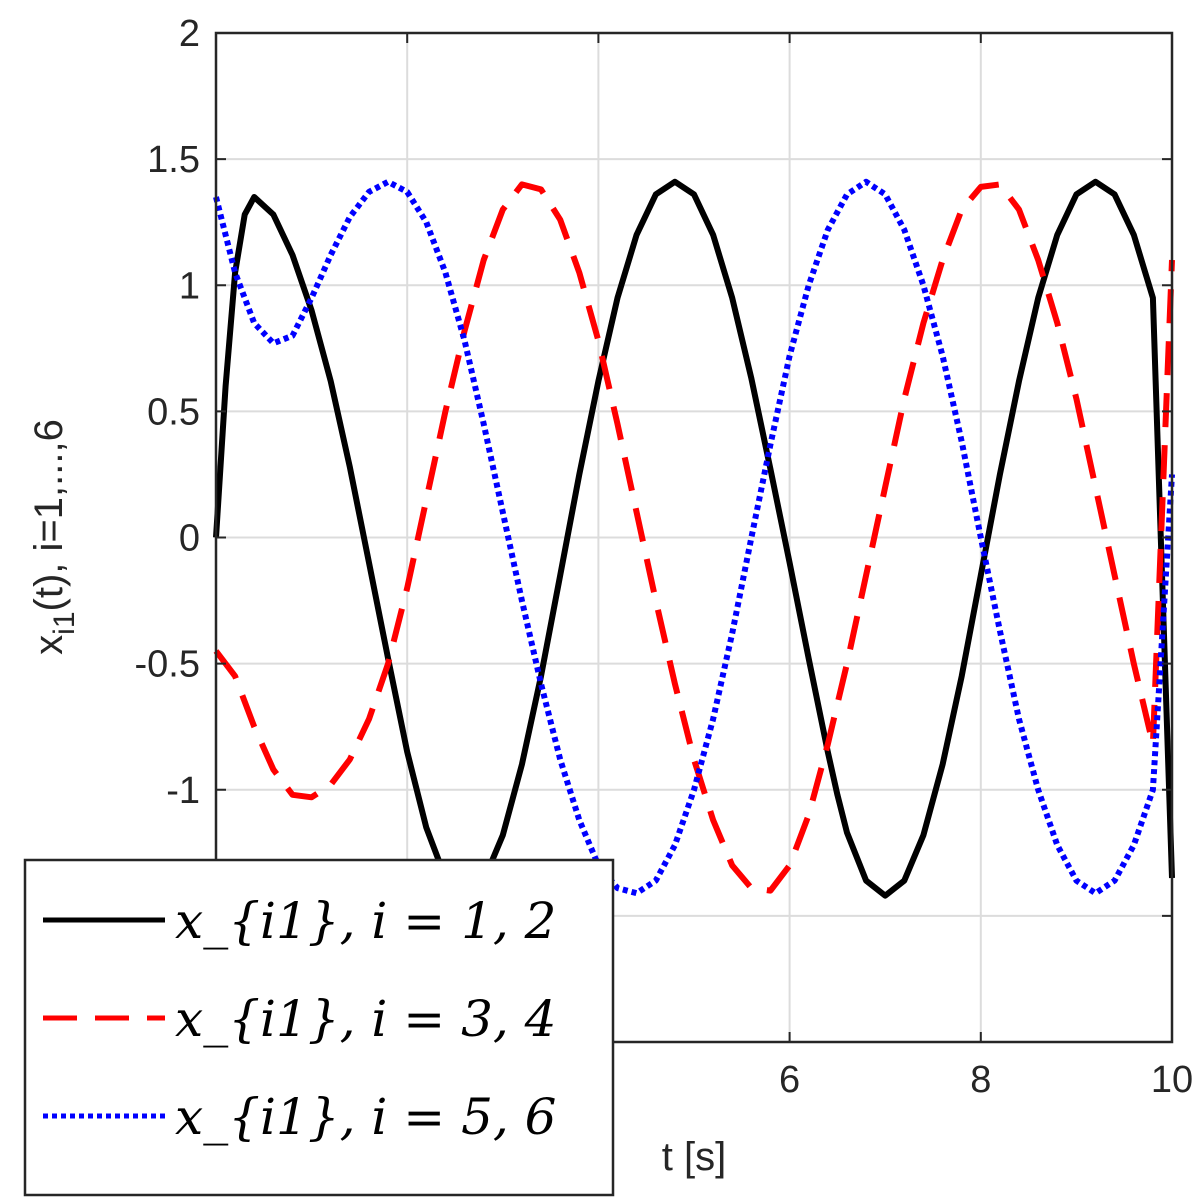  Describe the element at coordinates (49, 515) in the screenshot. I see `y-axis-label-post: (t), i=1,...,6` at that location.